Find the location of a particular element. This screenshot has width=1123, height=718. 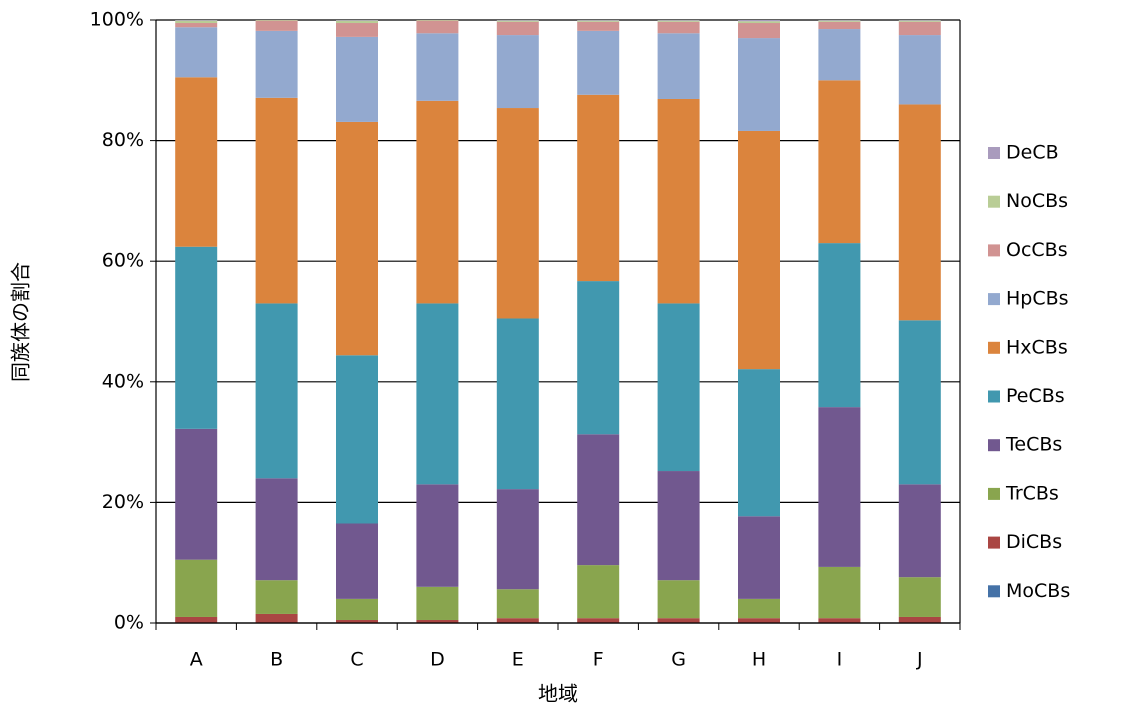

x-tick-label: I is located at coordinates (840, 660).